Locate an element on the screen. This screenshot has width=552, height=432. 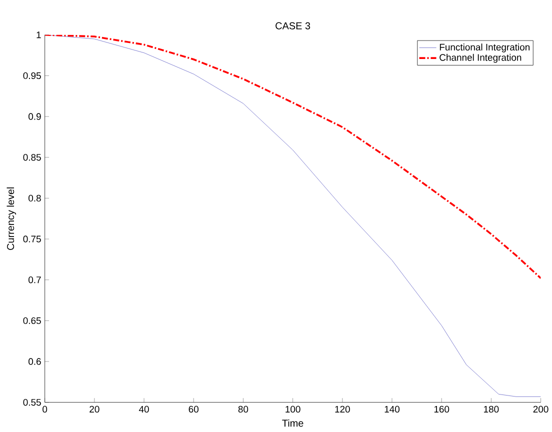
x-axis-title: Time is located at coordinates (293, 423).